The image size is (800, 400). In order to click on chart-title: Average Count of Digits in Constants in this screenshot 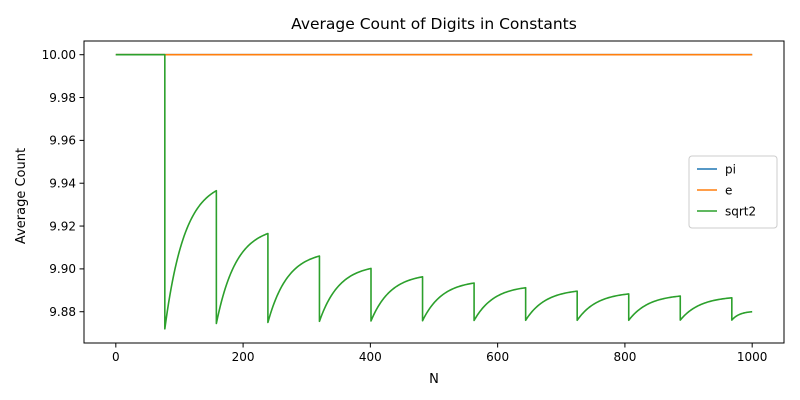, I will do `click(434, 24)`.